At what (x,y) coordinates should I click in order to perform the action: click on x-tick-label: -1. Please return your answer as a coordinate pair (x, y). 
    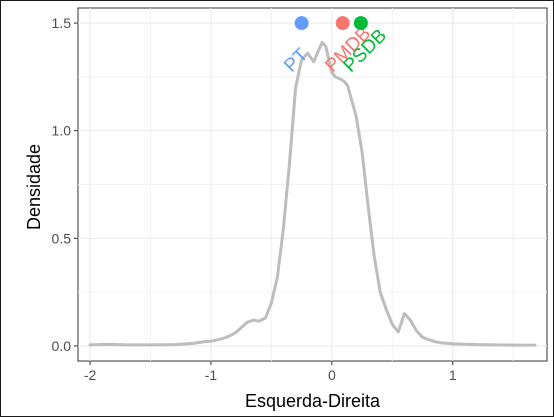
    Looking at the image, I should click on (211, 375).